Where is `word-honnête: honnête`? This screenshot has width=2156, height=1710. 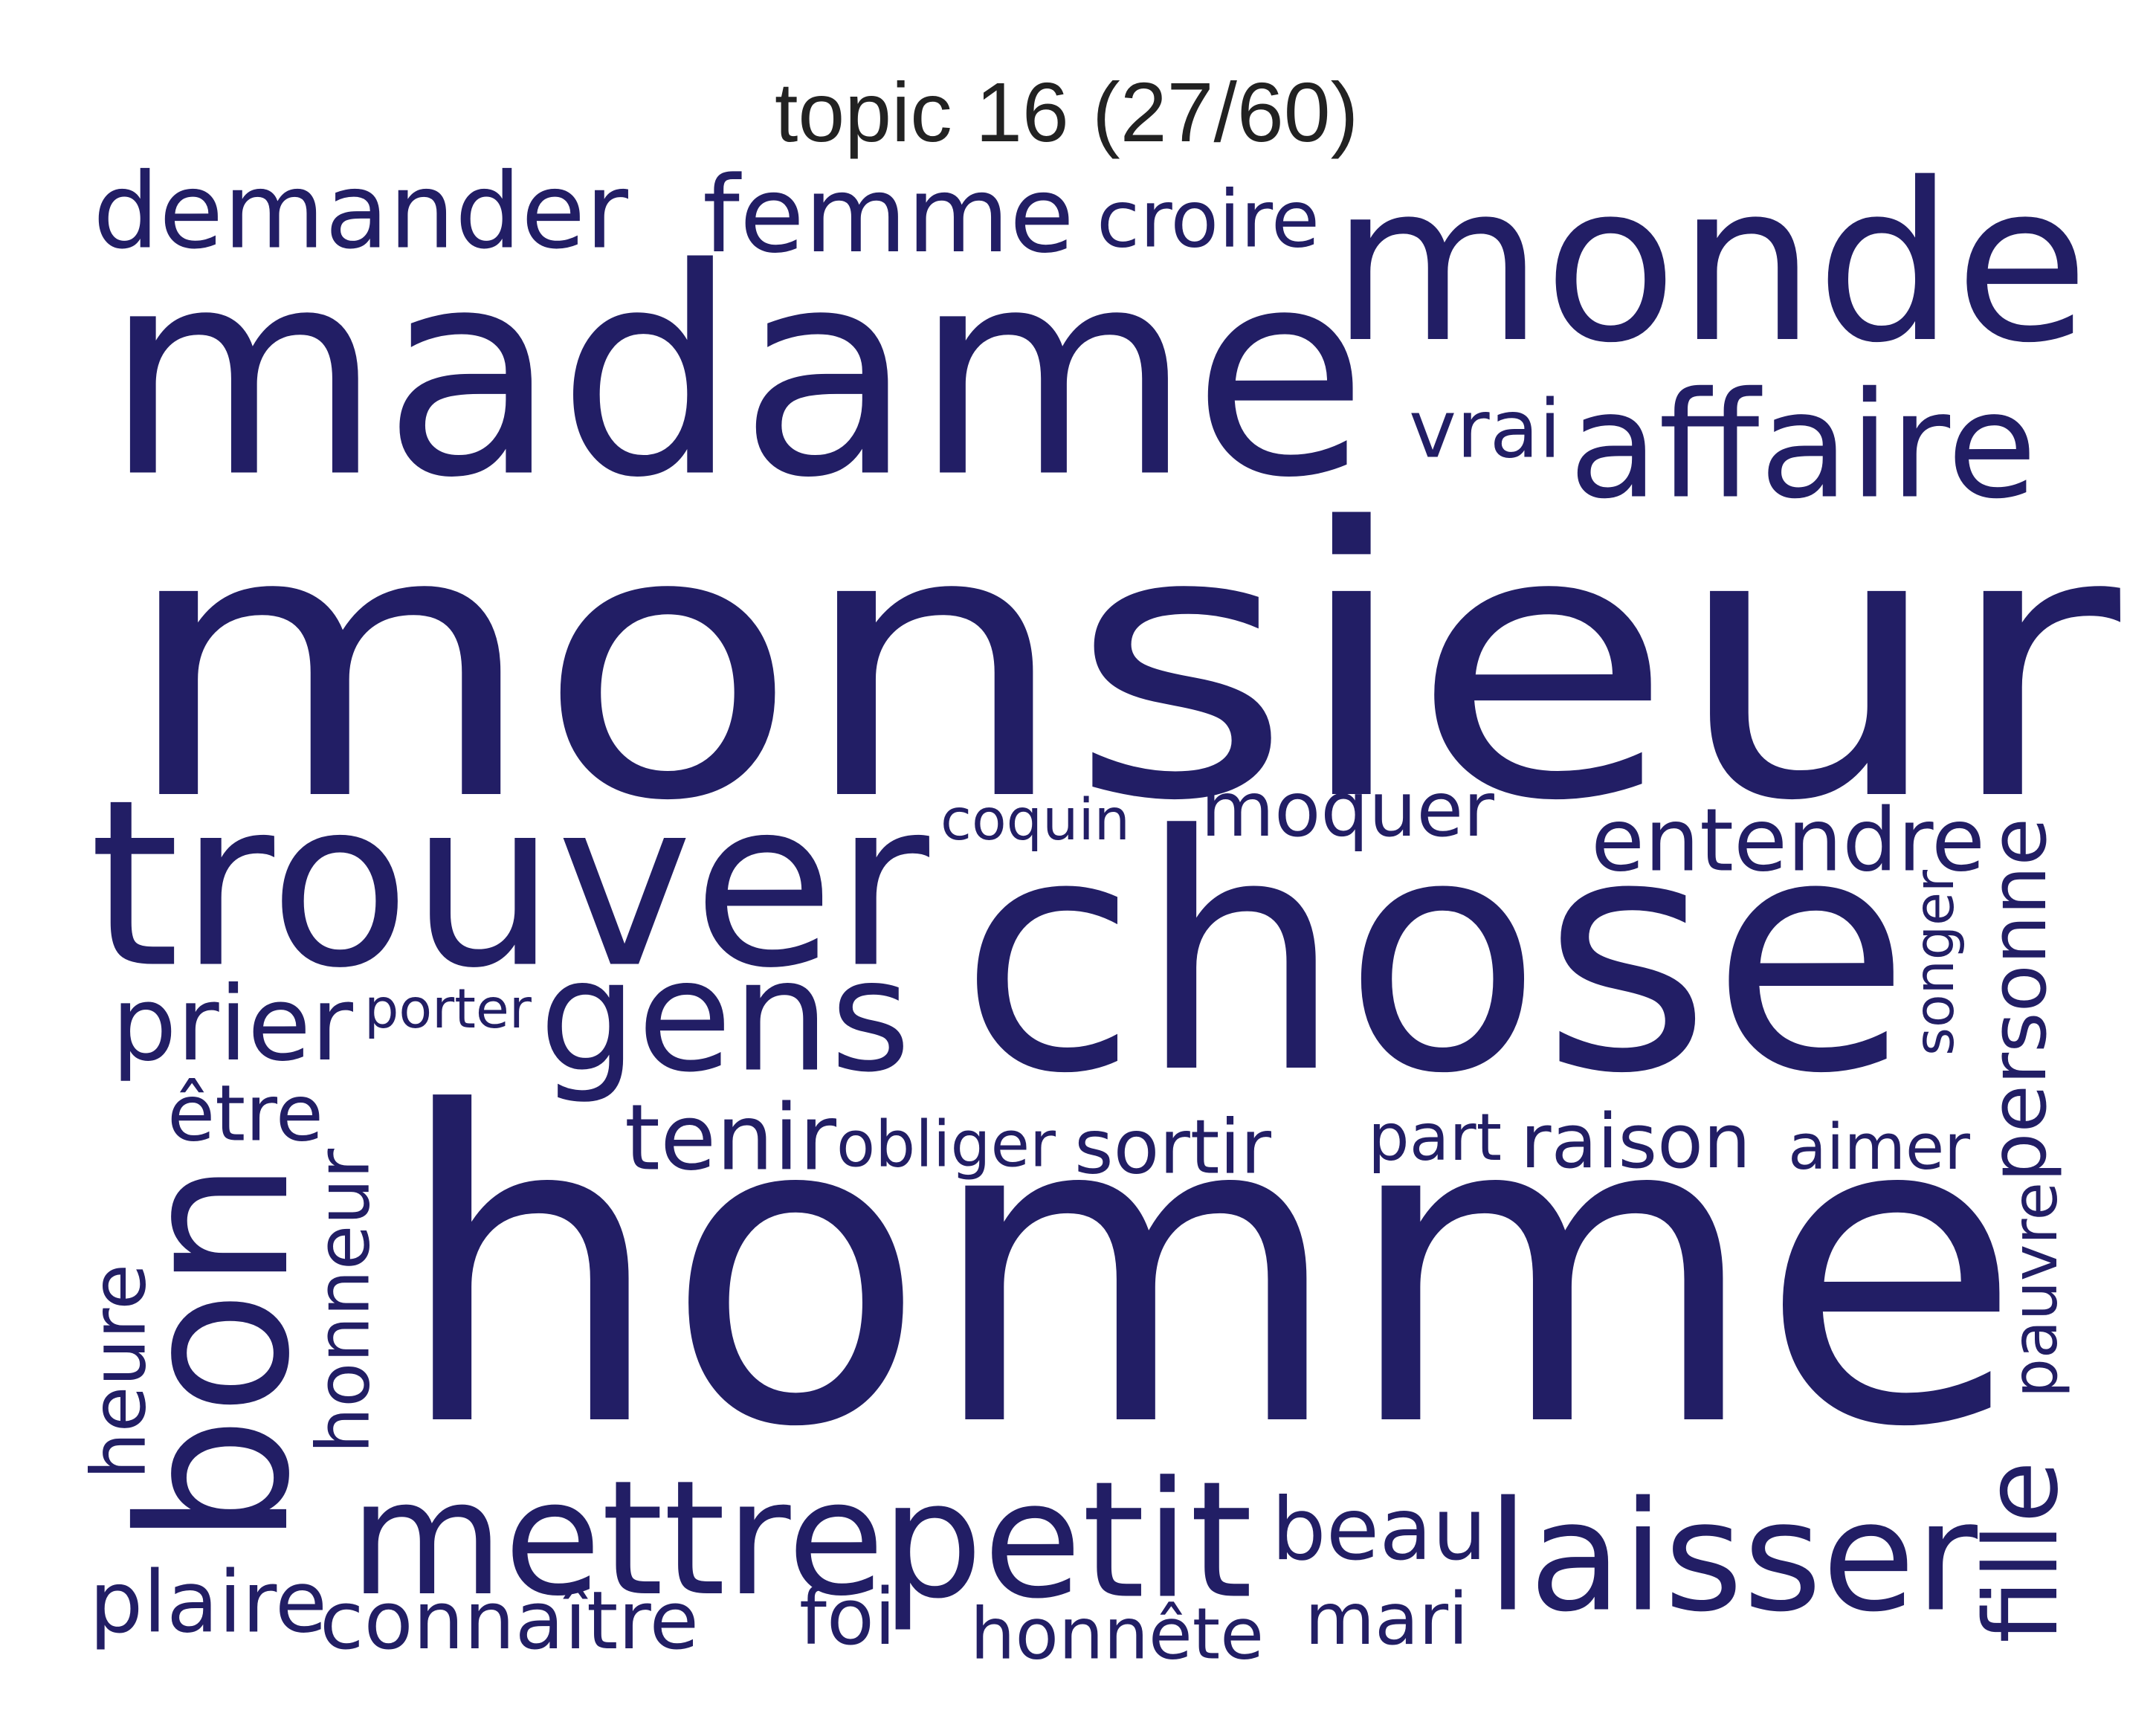 word-honnête: honnête is located at coordinates (1117, 1635).